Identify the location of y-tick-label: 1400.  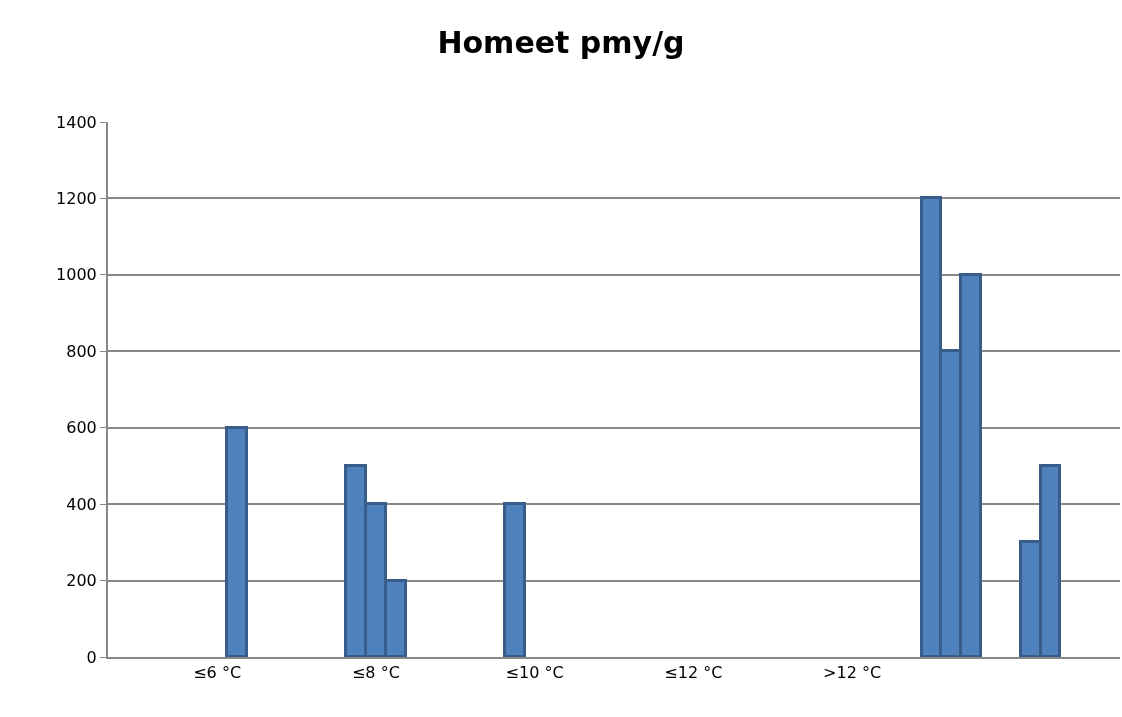
(76, 122).